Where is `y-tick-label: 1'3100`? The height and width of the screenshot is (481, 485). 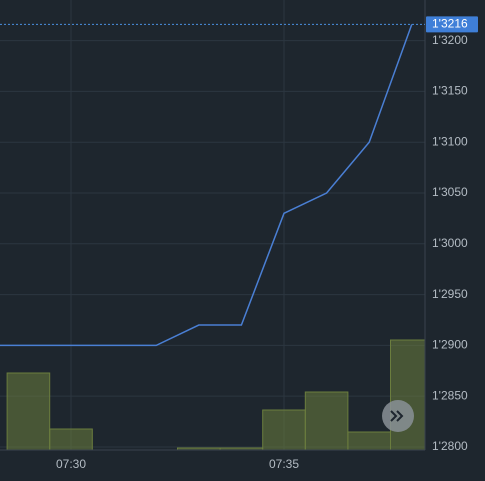 y-tick-label: 1'3100 is located at coordinates (450, 141).